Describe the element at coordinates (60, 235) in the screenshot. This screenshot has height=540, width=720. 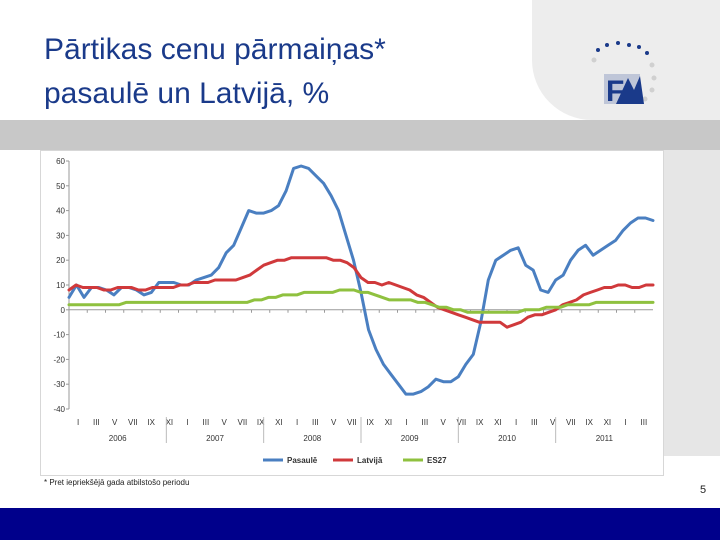
I see `y-tick-label: 30` at that location.